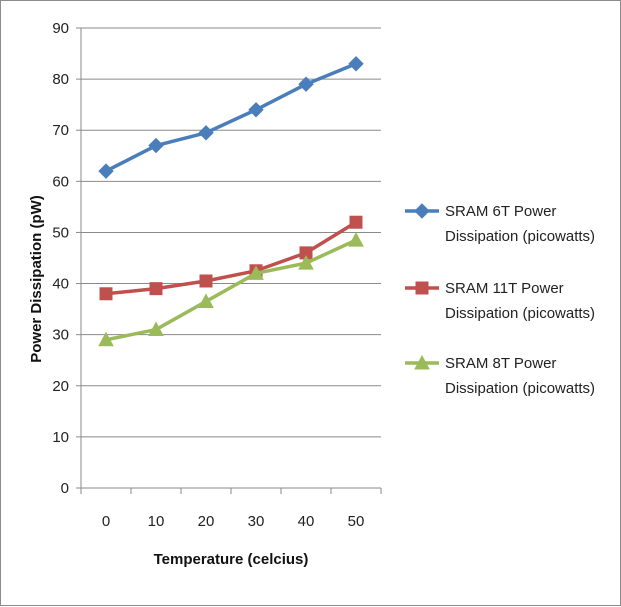 This screenshot has width=621, height=607. What do you see at coordinates (60, 181) in the screenshot?
I see `y-tick-label: 60` at bounding box center [60, 181].